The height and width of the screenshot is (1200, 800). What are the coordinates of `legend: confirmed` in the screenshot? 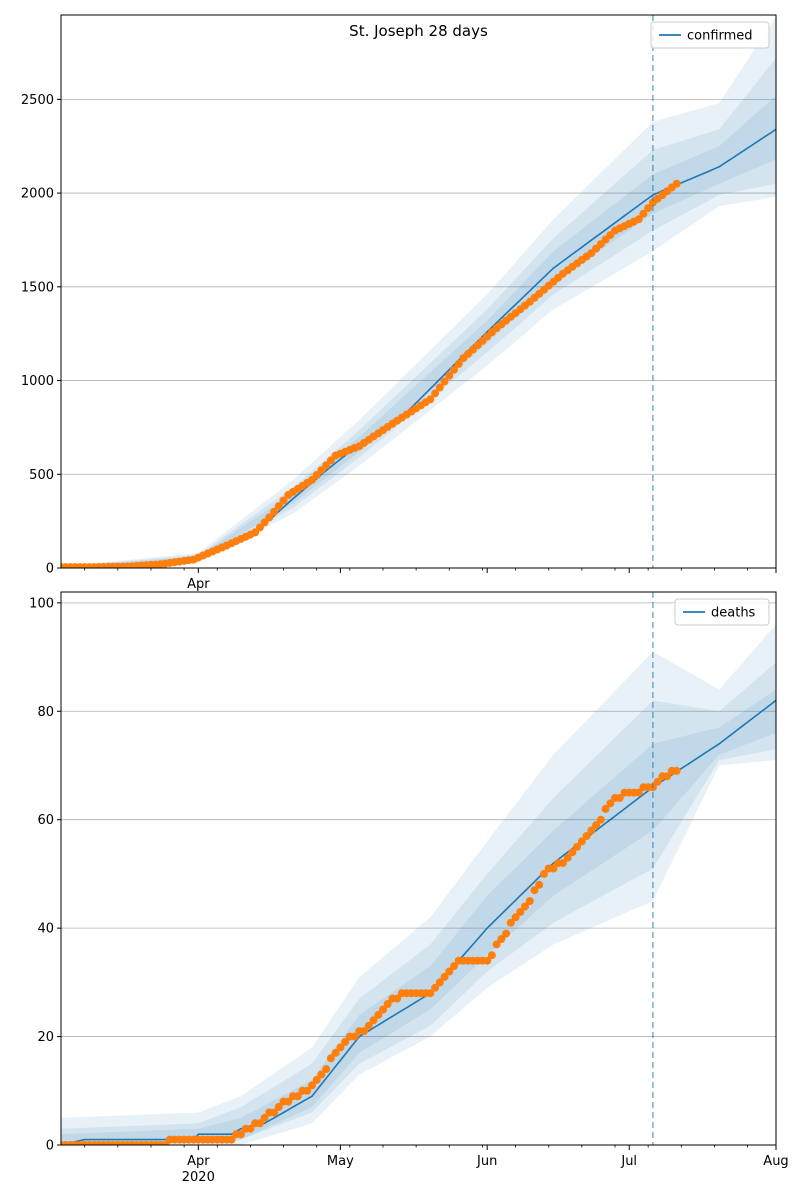 It's located at (710, 35).